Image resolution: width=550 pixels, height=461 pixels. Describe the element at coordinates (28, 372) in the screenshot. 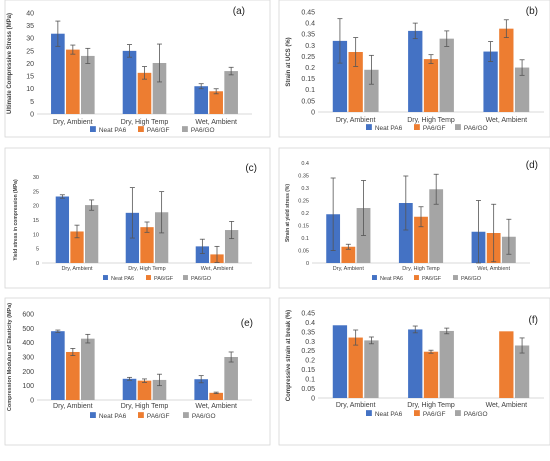

I see `y-tick-label: 200` at that location.